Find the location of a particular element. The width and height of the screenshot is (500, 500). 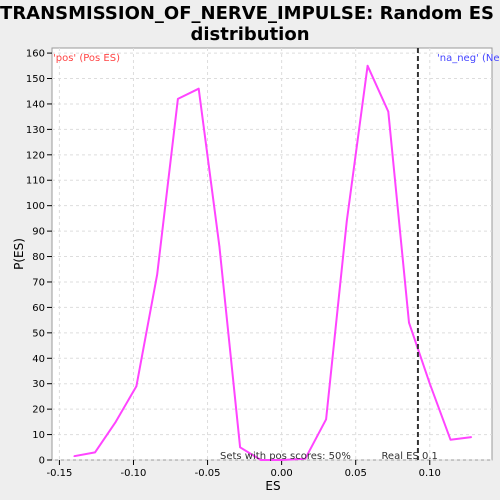

y-tick-label: 70 is located at coordinates (38, 282).